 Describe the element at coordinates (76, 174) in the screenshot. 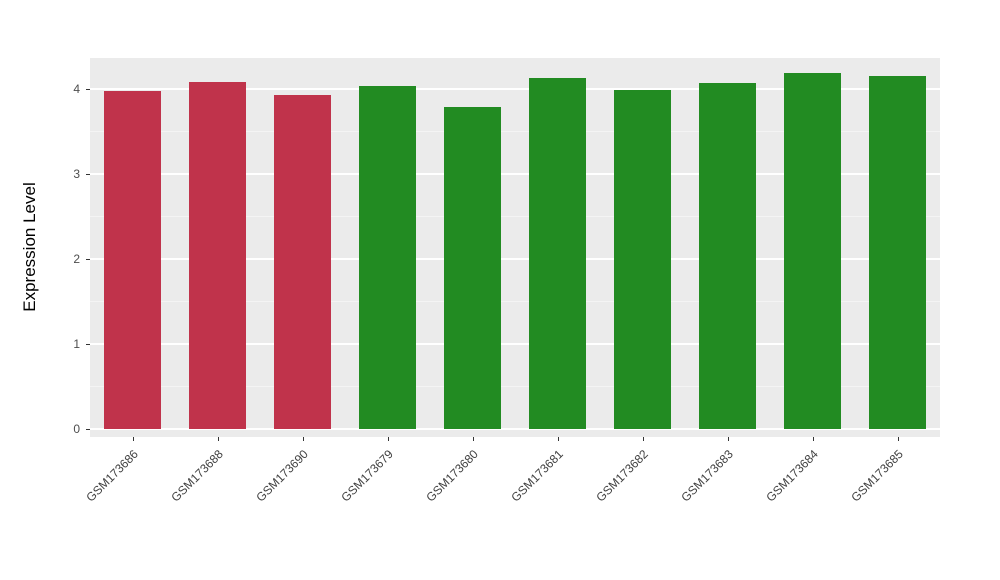

I see `y-tick-label: 3` at that location.